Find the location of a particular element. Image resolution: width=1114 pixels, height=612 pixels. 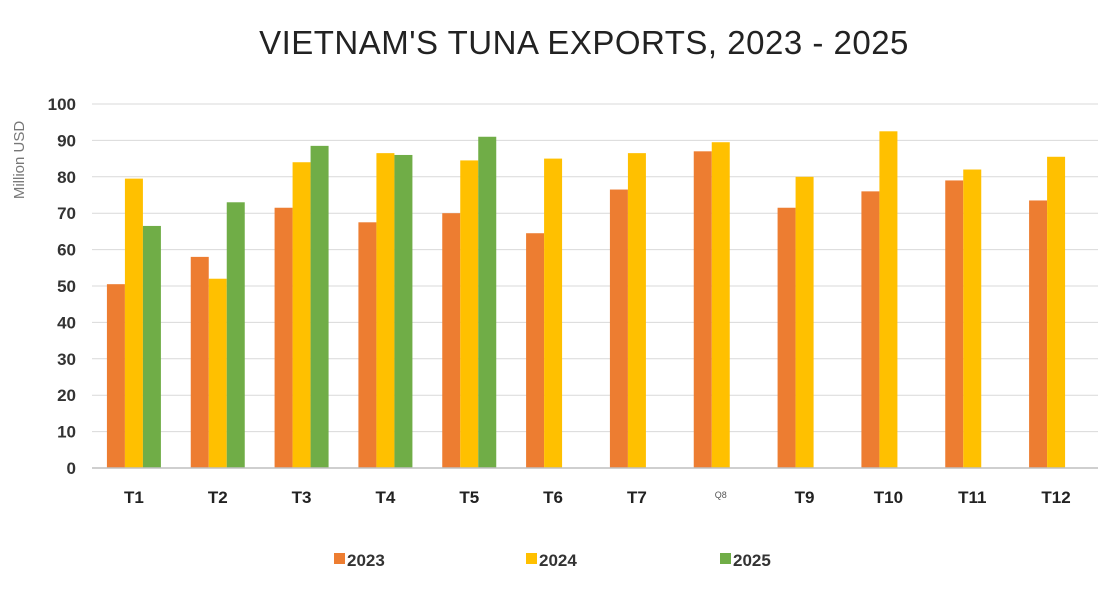

y-tick-label: 40 is located at coordinates (66, 322).